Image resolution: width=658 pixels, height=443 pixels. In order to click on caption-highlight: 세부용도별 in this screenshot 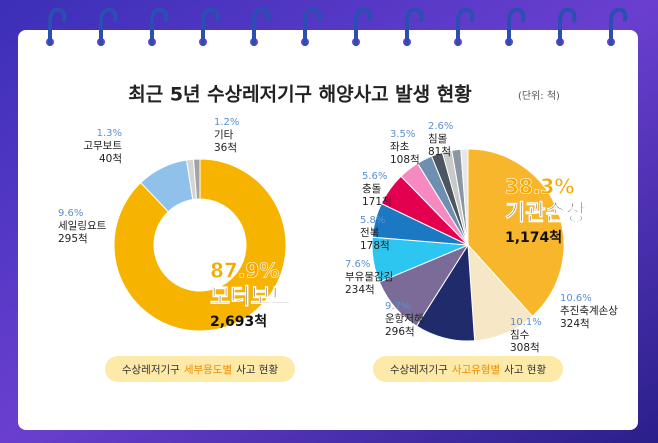, I will do `click(208, 370)`.